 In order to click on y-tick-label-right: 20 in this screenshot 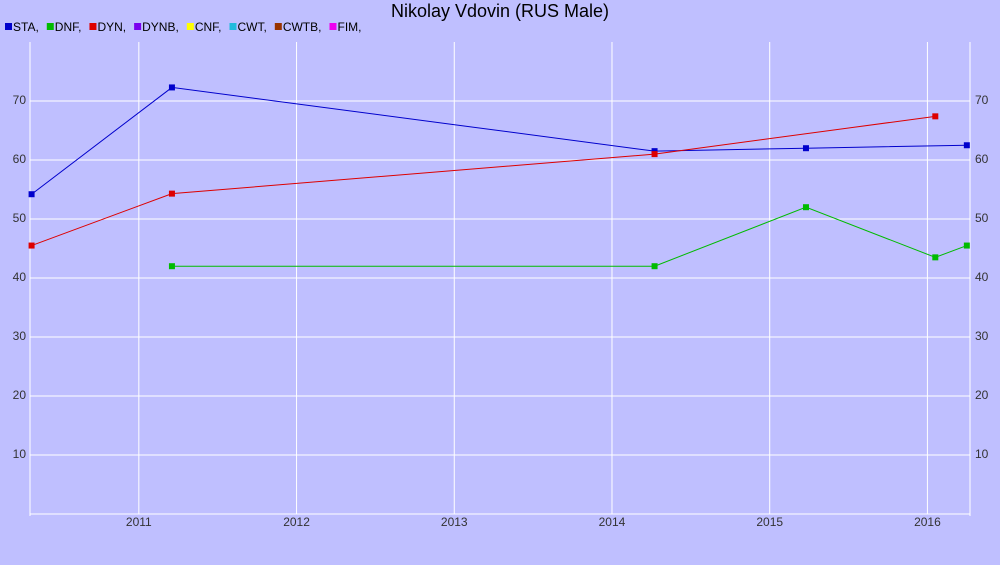, I will do `click(982, 395)`.